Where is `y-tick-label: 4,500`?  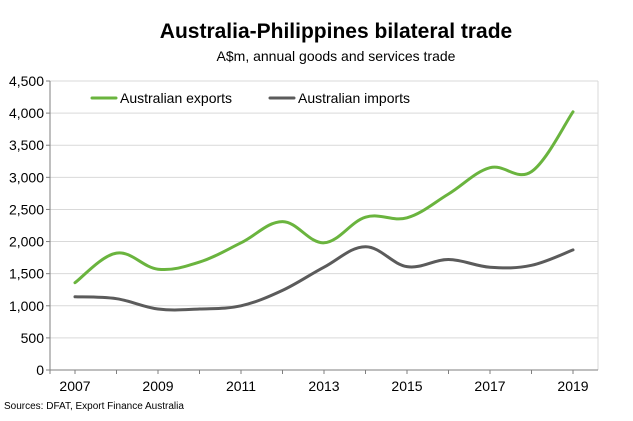
y-tick-label: 4,500 is located at coordinates (26, 81).